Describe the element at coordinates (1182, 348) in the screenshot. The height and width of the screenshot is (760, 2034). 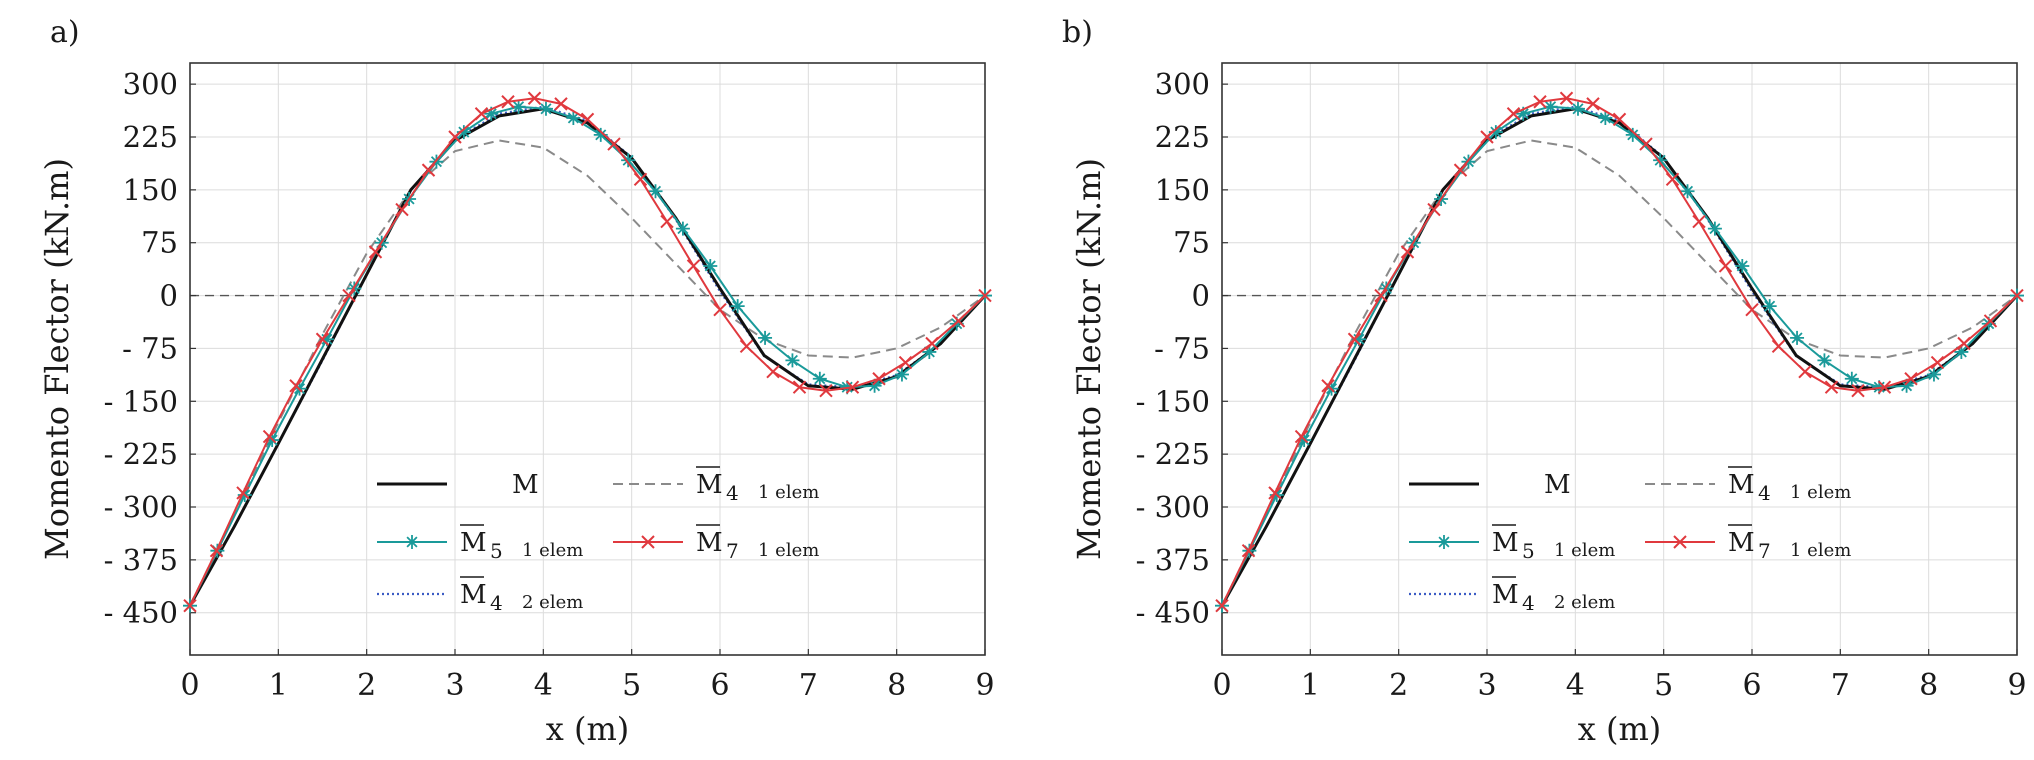
I see `y-tick-label: - 75` at that location.